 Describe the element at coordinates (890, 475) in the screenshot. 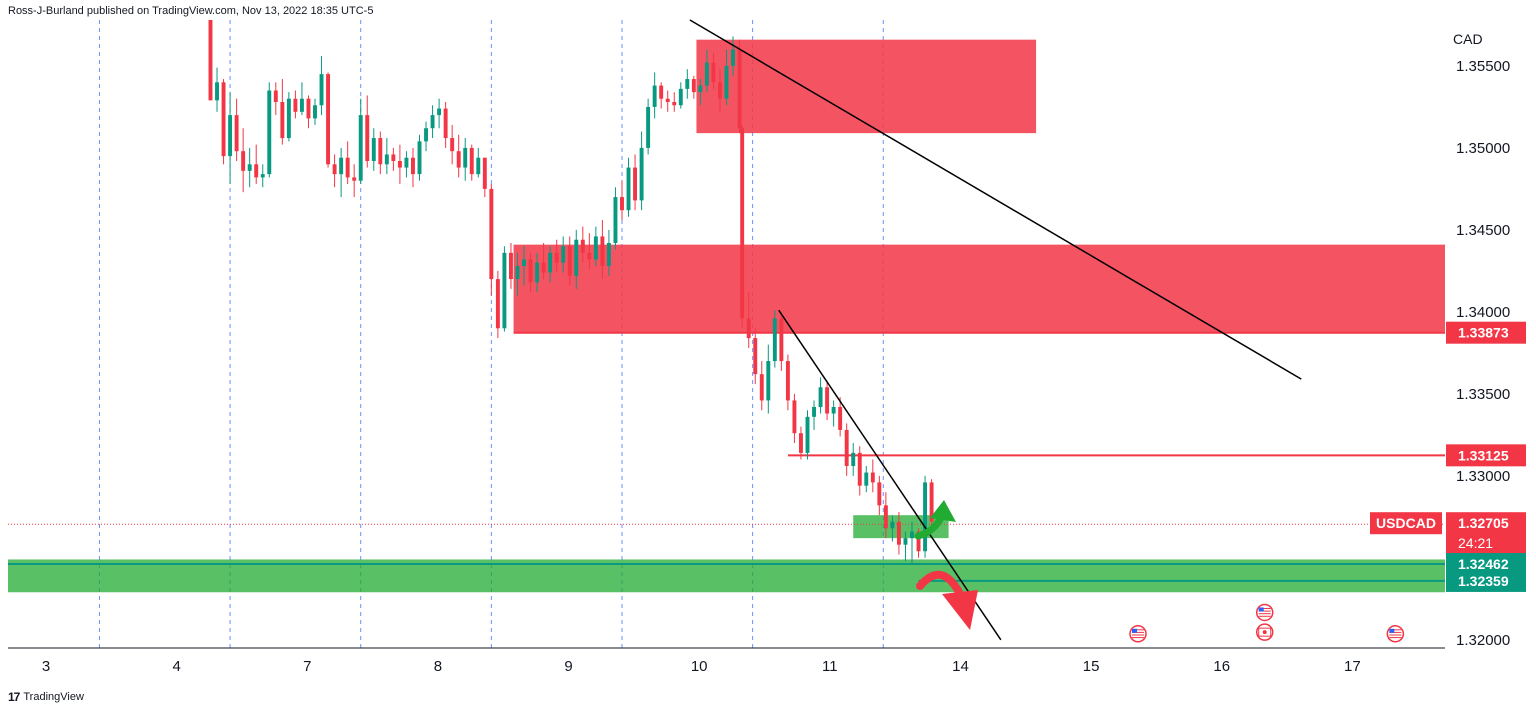

I see `trendline` at that location.